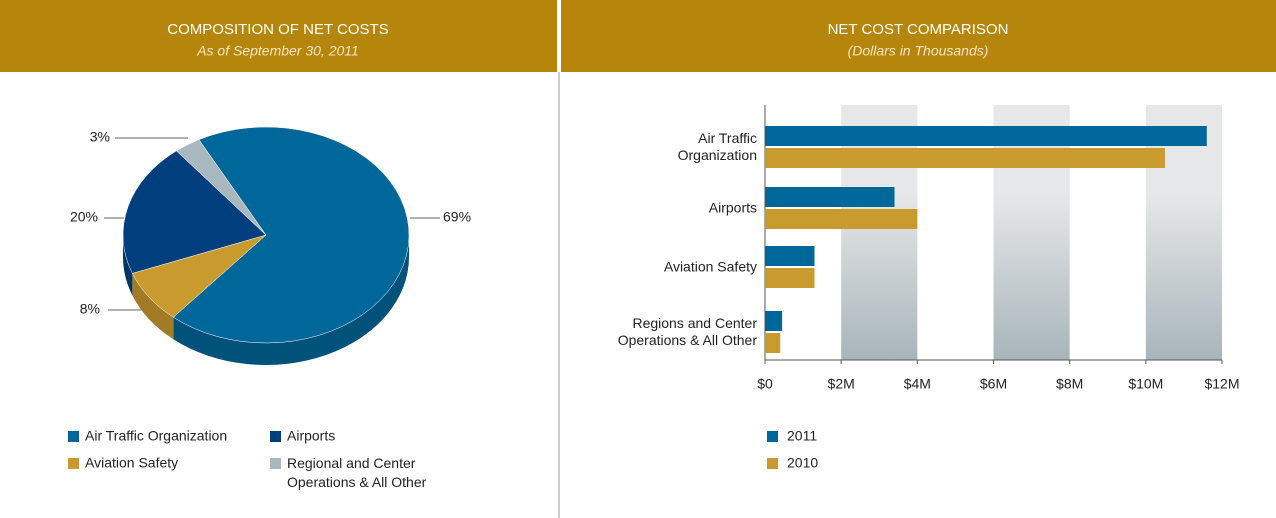  I want to click on legend-label: Airports, so click(311, 436).